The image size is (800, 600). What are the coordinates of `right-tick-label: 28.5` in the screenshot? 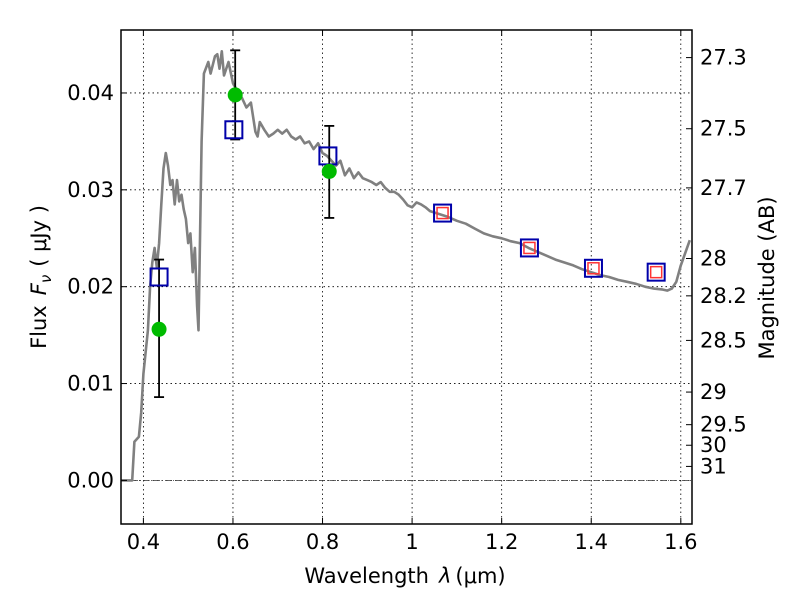 It's located at (723, 340).